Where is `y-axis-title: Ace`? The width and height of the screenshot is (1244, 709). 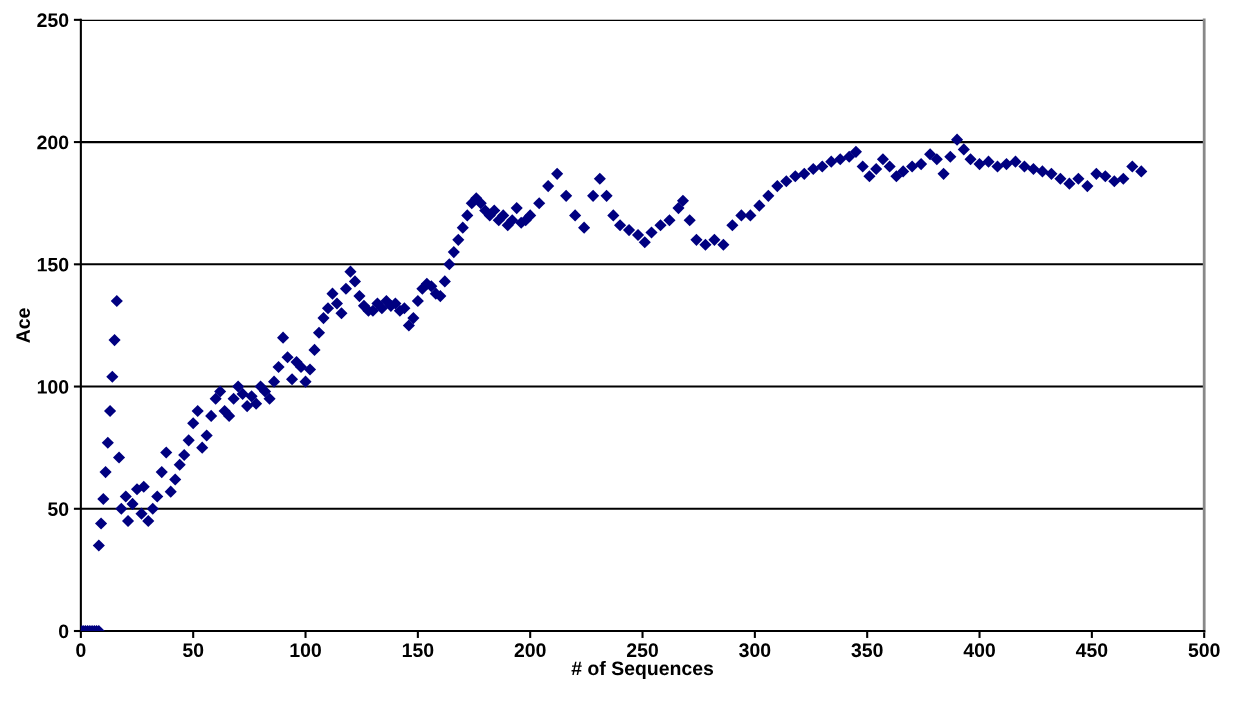
y-axis-title: Ace is located at coordinates (23, 325).